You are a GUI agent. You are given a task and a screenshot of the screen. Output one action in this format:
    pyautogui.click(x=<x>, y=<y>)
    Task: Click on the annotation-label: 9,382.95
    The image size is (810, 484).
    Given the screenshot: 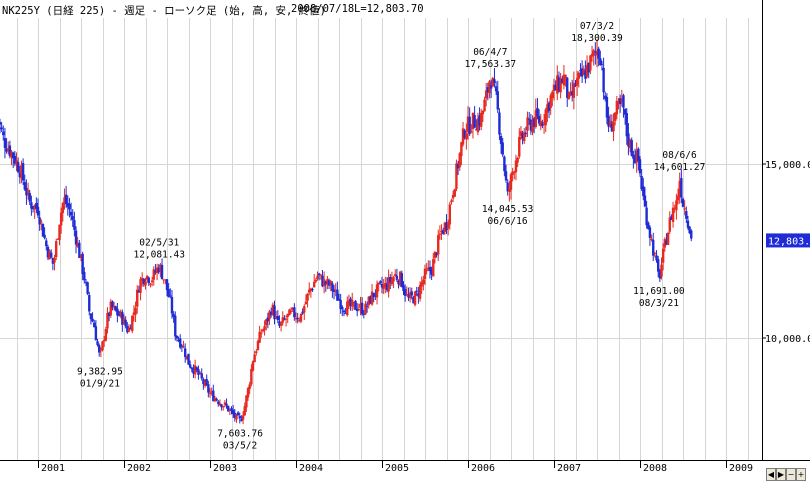 What is the action you would take?
    pyautogui.click(x=100, y=371)
    